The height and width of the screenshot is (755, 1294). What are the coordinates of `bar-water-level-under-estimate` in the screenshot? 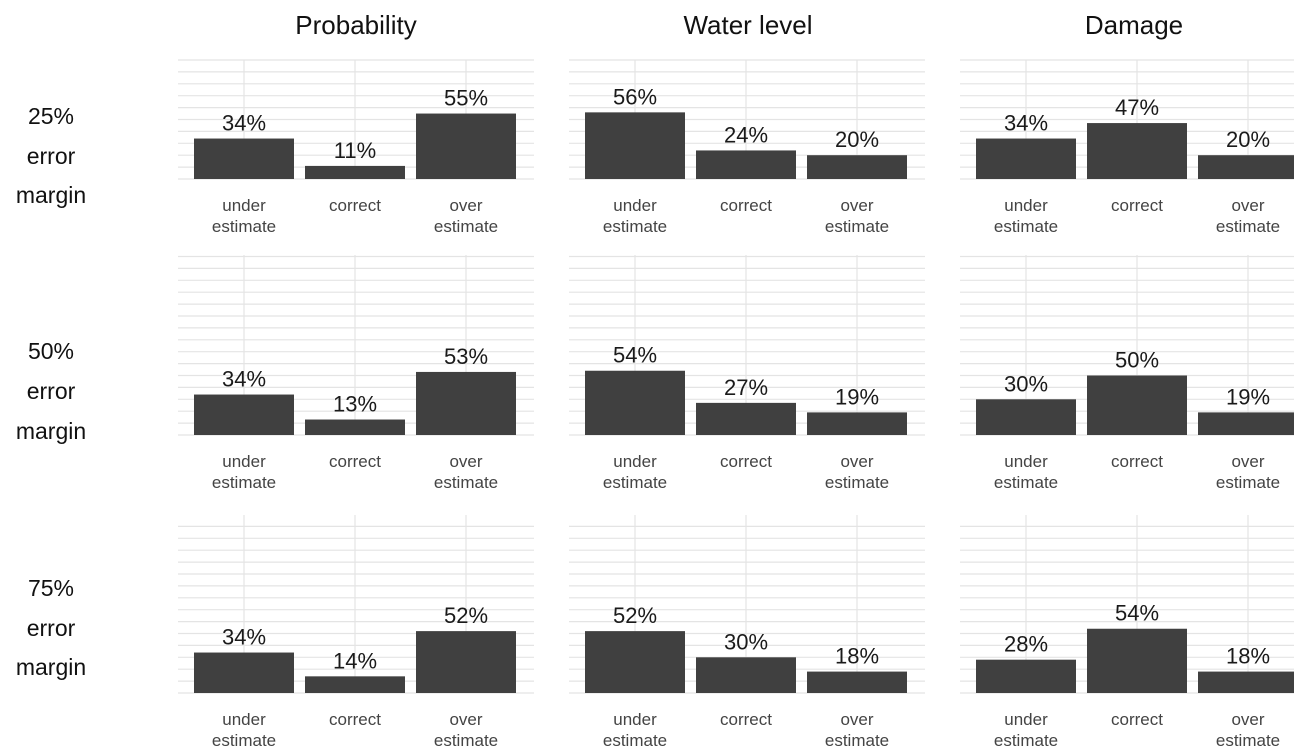 It's located at (635, 145).